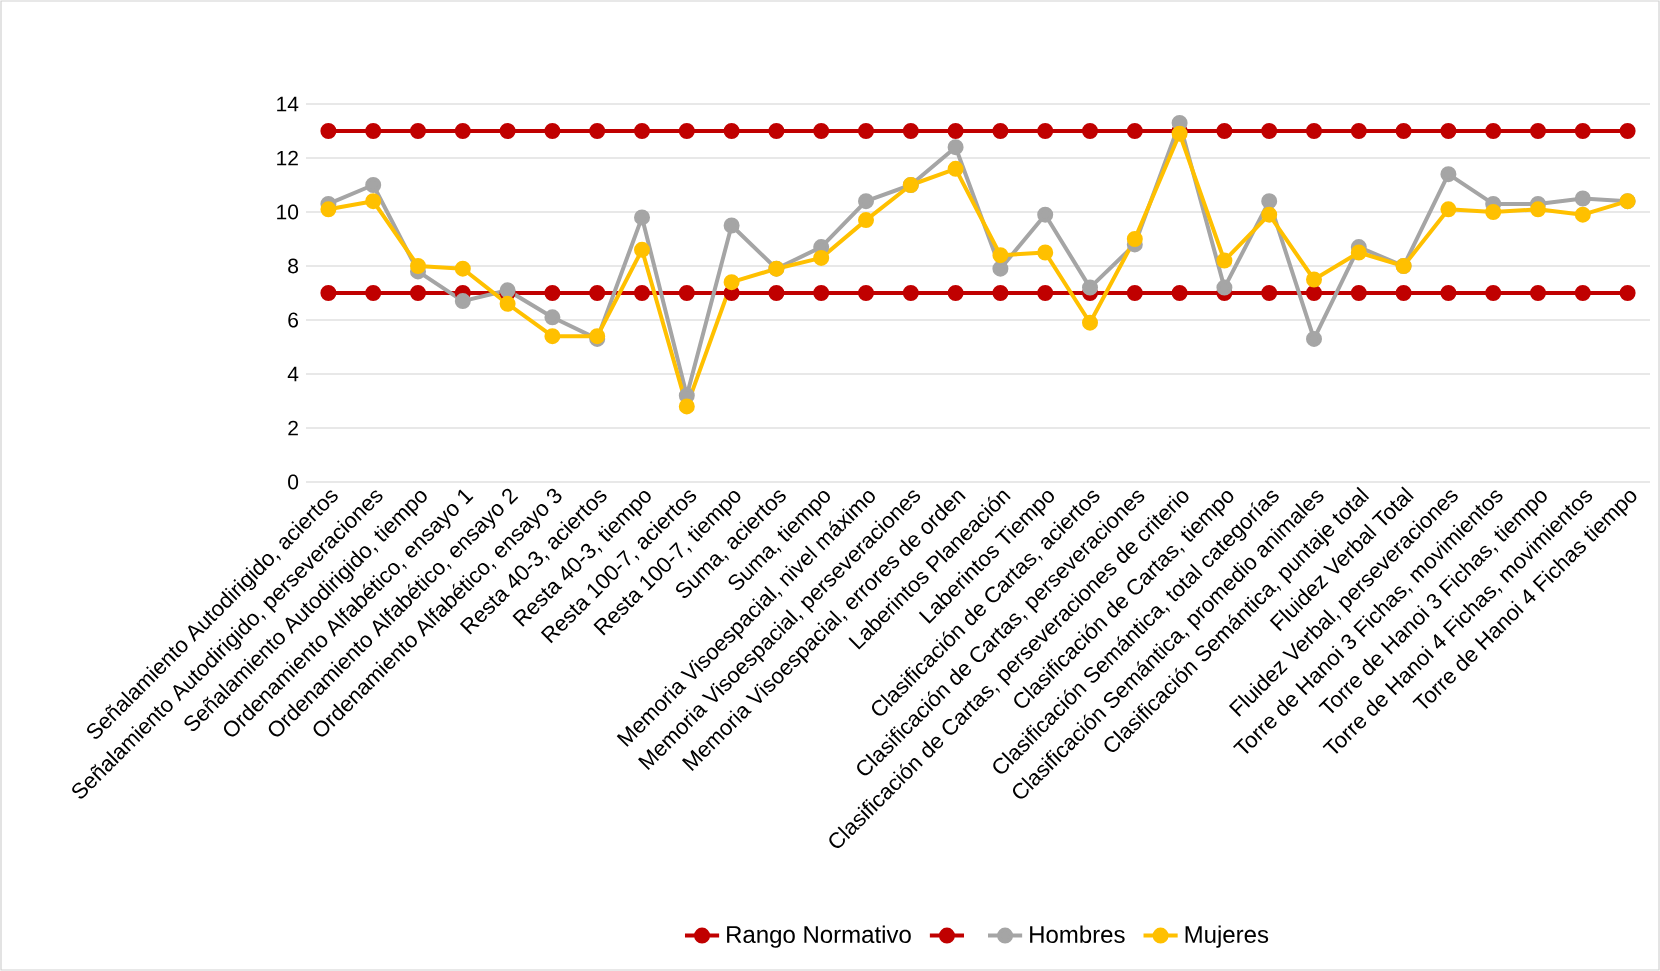  I want to click on y-tick-label: 8, so click(293, 266).